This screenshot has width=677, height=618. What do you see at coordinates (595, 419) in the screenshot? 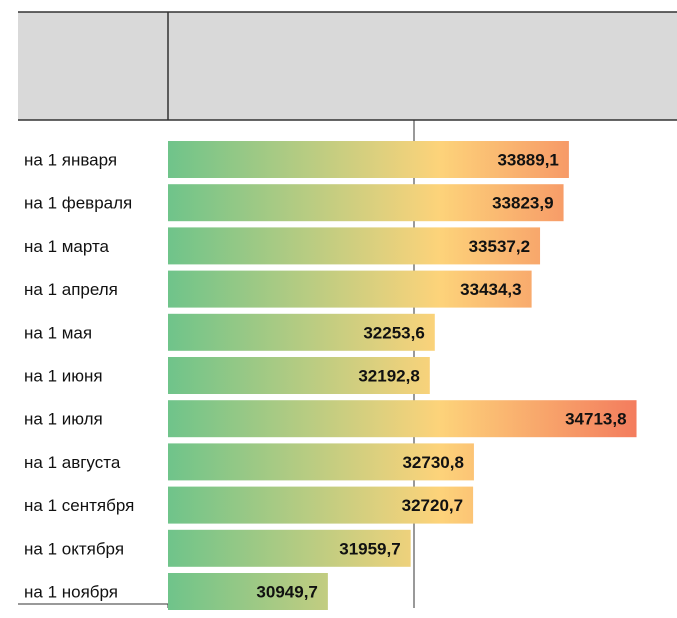
I see `value-label: 34713,8` at bounding box center [595, 419].